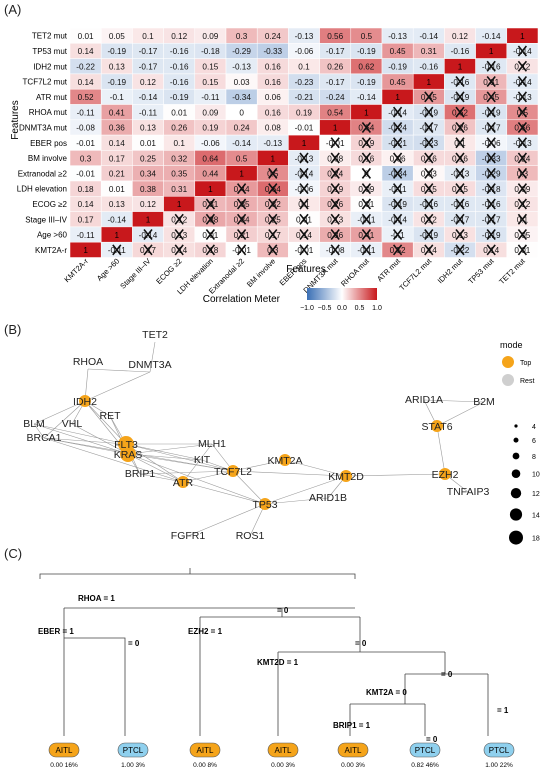  I want to click on heatmap-cell-value: 0.19, so click(210, 128).